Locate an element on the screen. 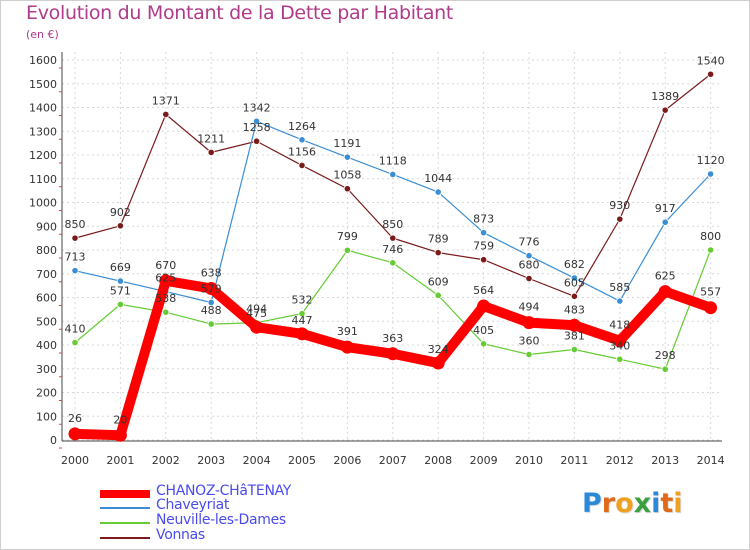 This screenshot has width=750, height=550. data-label-0: 363 is located at coordinates (392, 338).